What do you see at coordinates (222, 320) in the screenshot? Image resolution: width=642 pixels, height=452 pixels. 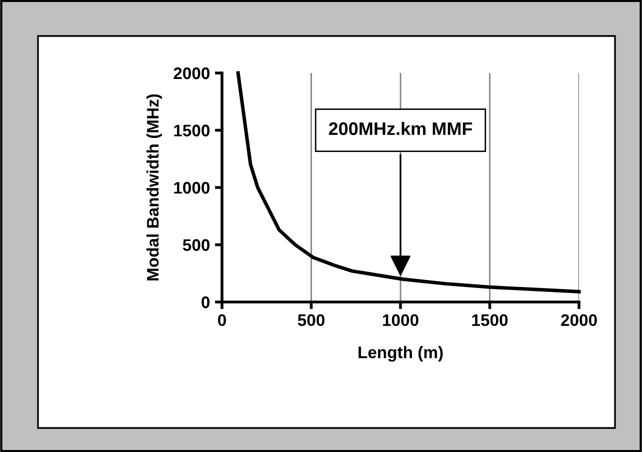 I see `x-tick-label: 0` at bounding box center [222, 320].